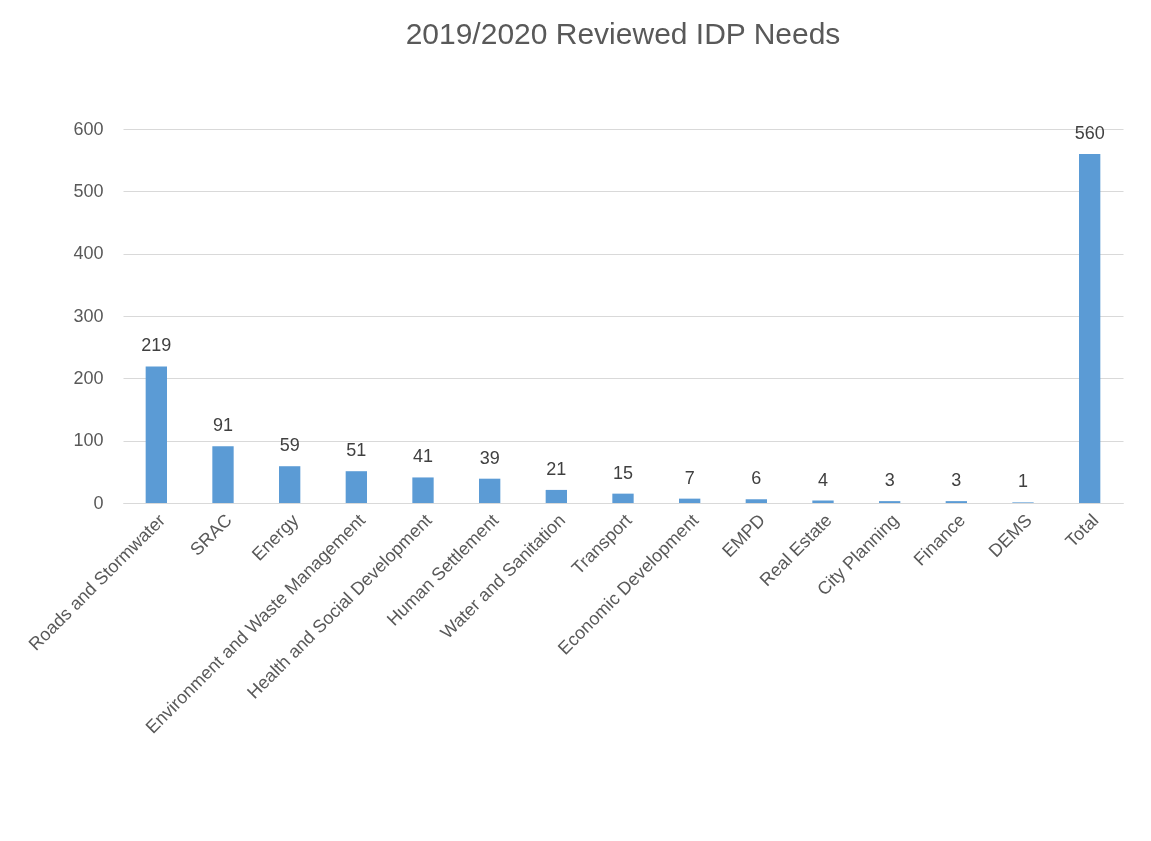  Describe the element at coordinates (756, 478) in the screenshot. I see `data-label: 6` at that location.